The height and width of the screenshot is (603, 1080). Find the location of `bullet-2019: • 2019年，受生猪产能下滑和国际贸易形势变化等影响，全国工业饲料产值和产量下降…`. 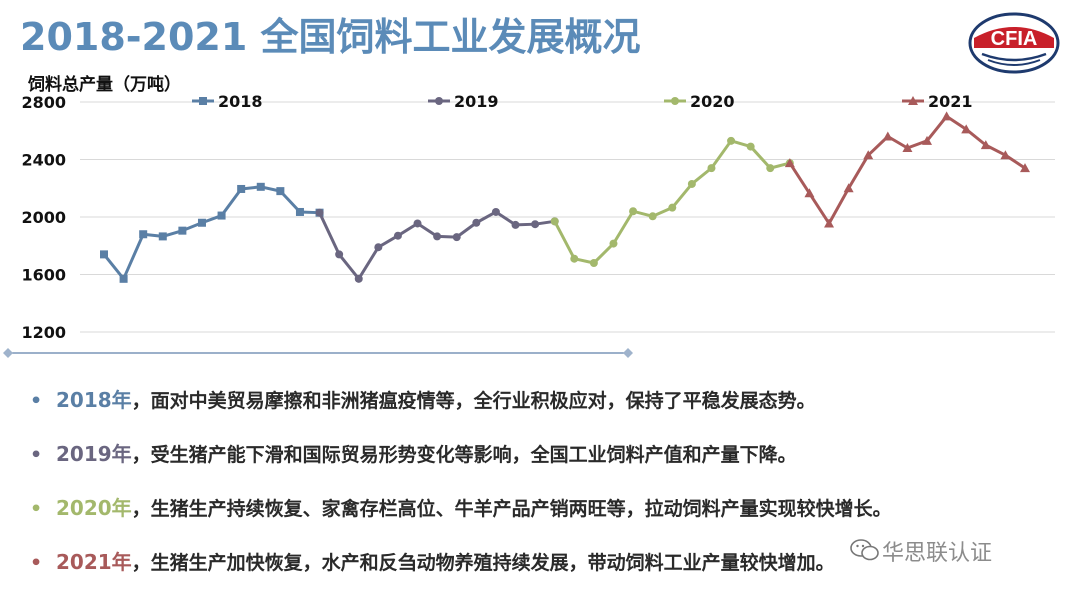

bullet-2019: • 2019年，受生猪产能下滑和国际贸易形势变化等影响，全国工业饲料产值和产量下降… is located at coordinates (550, 463).